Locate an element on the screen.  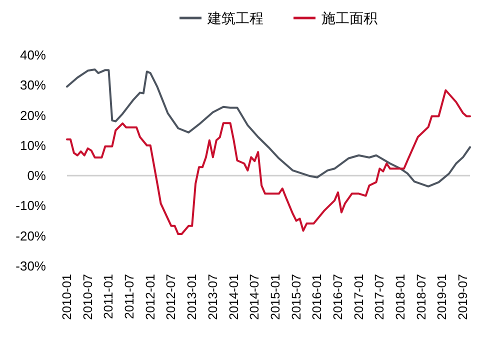
x-tick-label: 2015-07 is located at coordinates (296, 297).